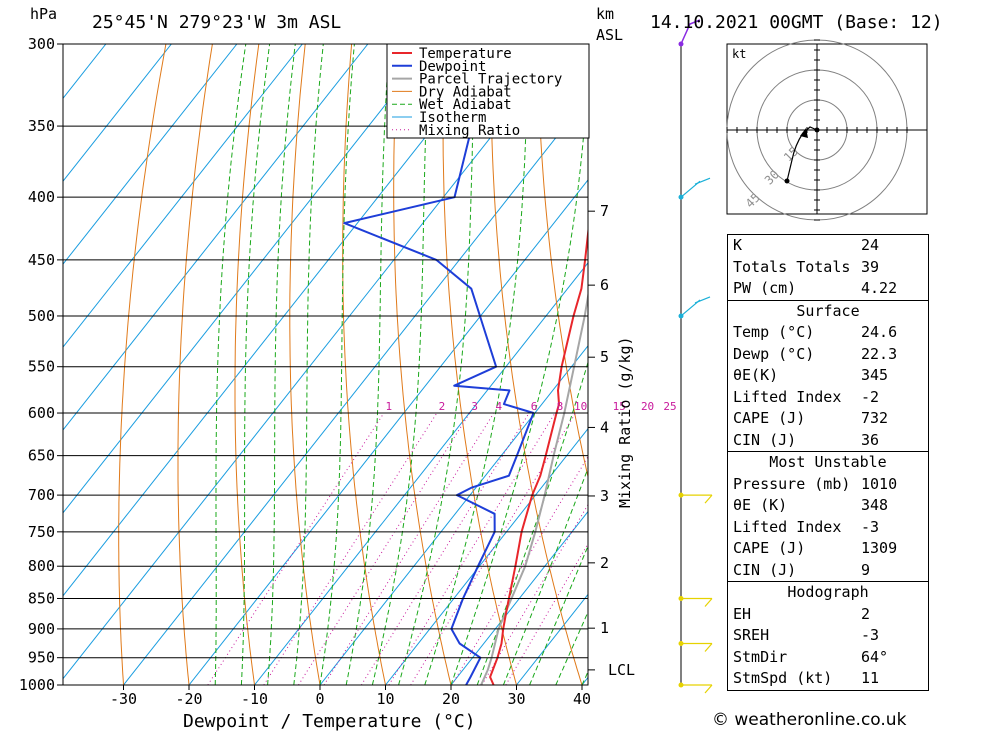  I want to click on surface-cape-row: CAPE (J) 732, so click(811, 418).